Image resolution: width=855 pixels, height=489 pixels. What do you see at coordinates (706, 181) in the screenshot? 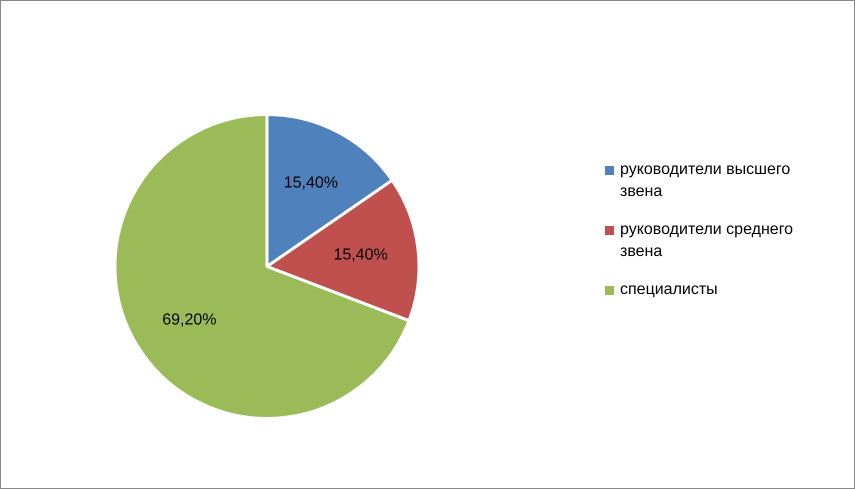
I see `legend-label: руководители высшего звена` at bounding box center [706, 181].